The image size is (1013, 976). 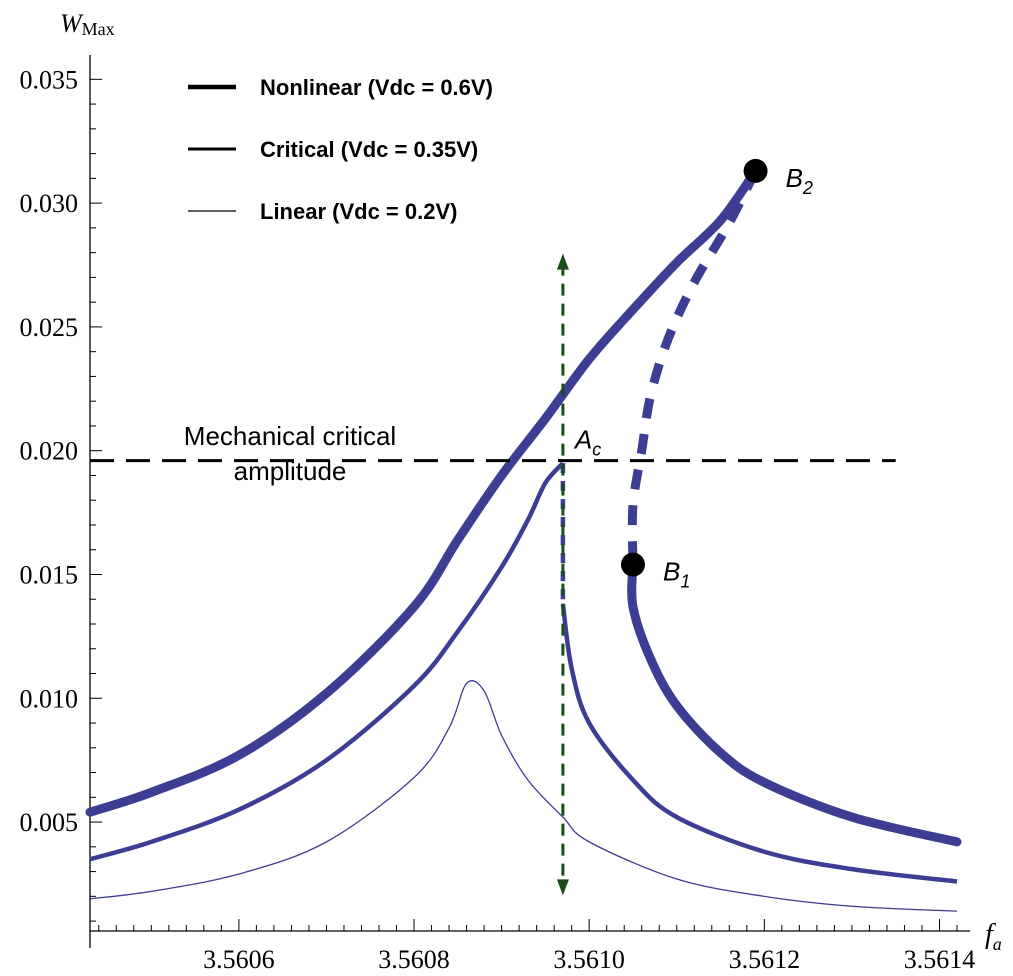 I want to click on y-tick-label: 0.020, so click(x=49, y=451).